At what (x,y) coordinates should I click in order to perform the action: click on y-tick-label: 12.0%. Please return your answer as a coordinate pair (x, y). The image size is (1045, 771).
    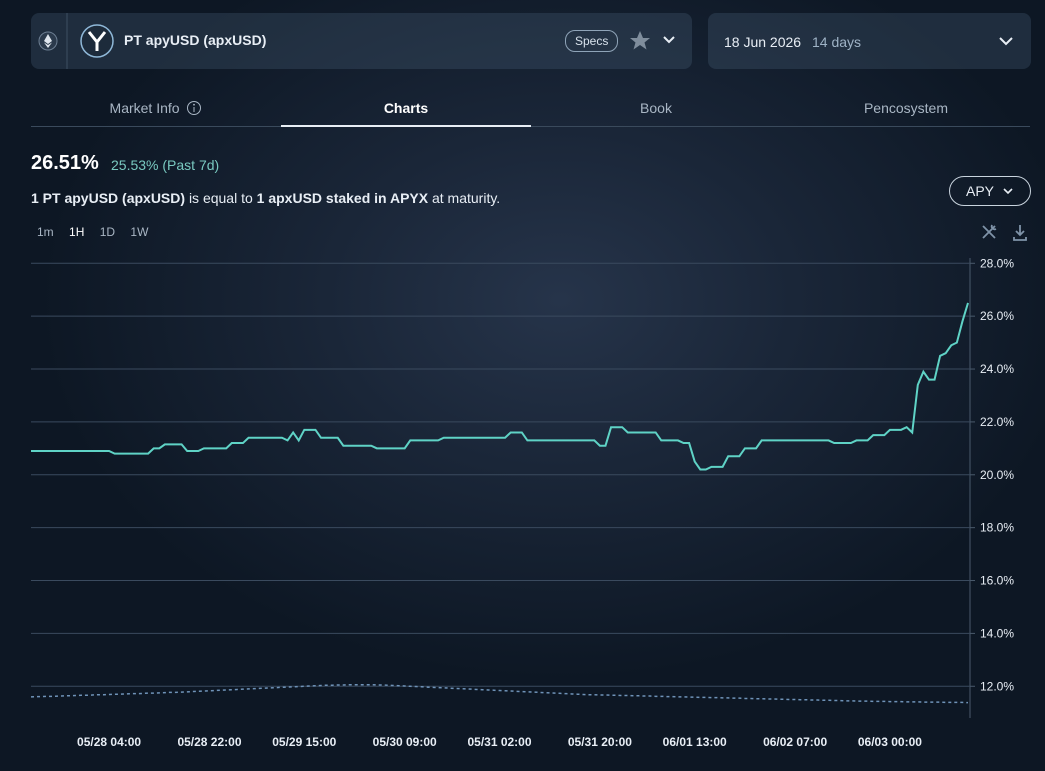
    Looking at the image, I should click on (997, 686).